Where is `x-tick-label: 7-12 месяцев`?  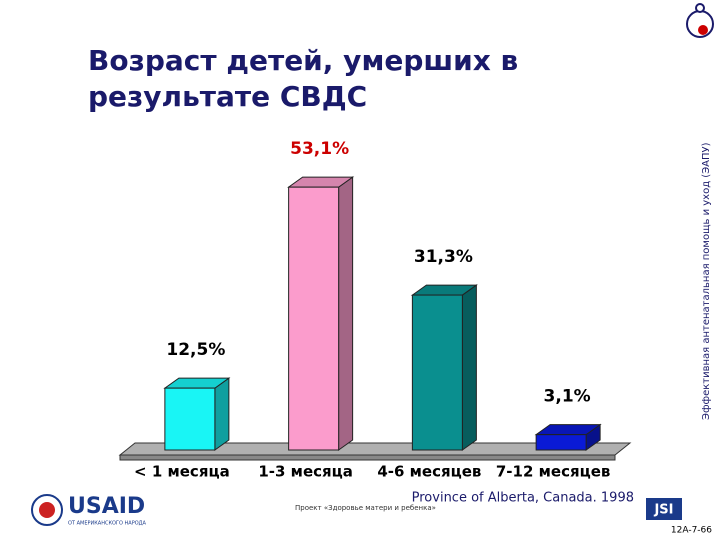
x-tick-label: 7-12 месяцев is located at coordinates (553, 472).